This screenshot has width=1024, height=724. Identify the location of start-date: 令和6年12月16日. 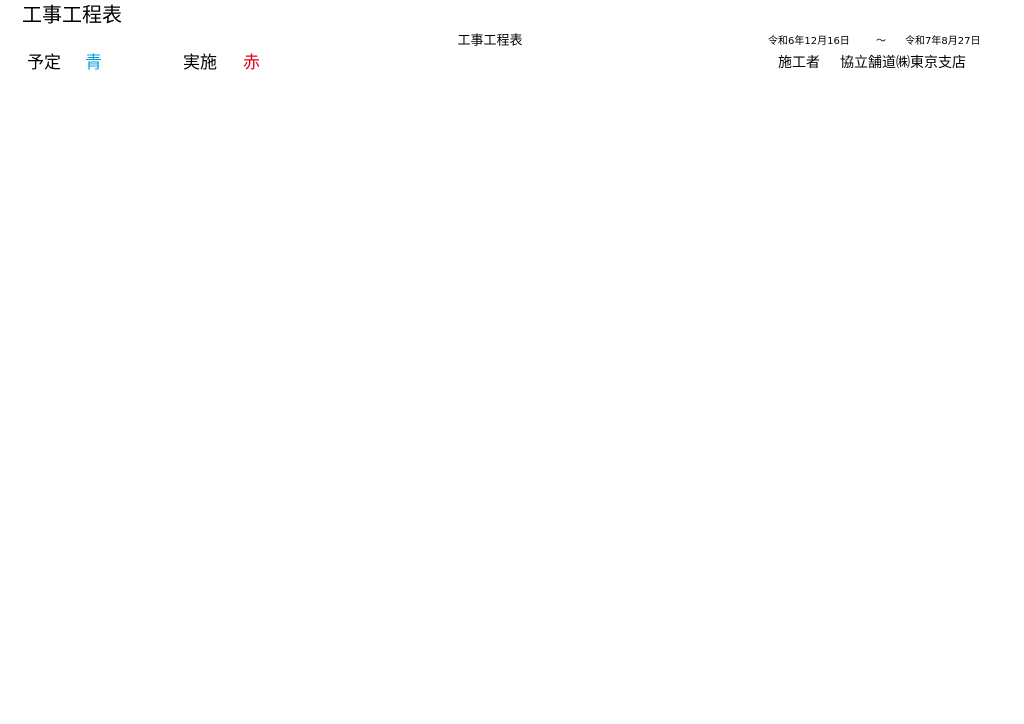
(809, 40).